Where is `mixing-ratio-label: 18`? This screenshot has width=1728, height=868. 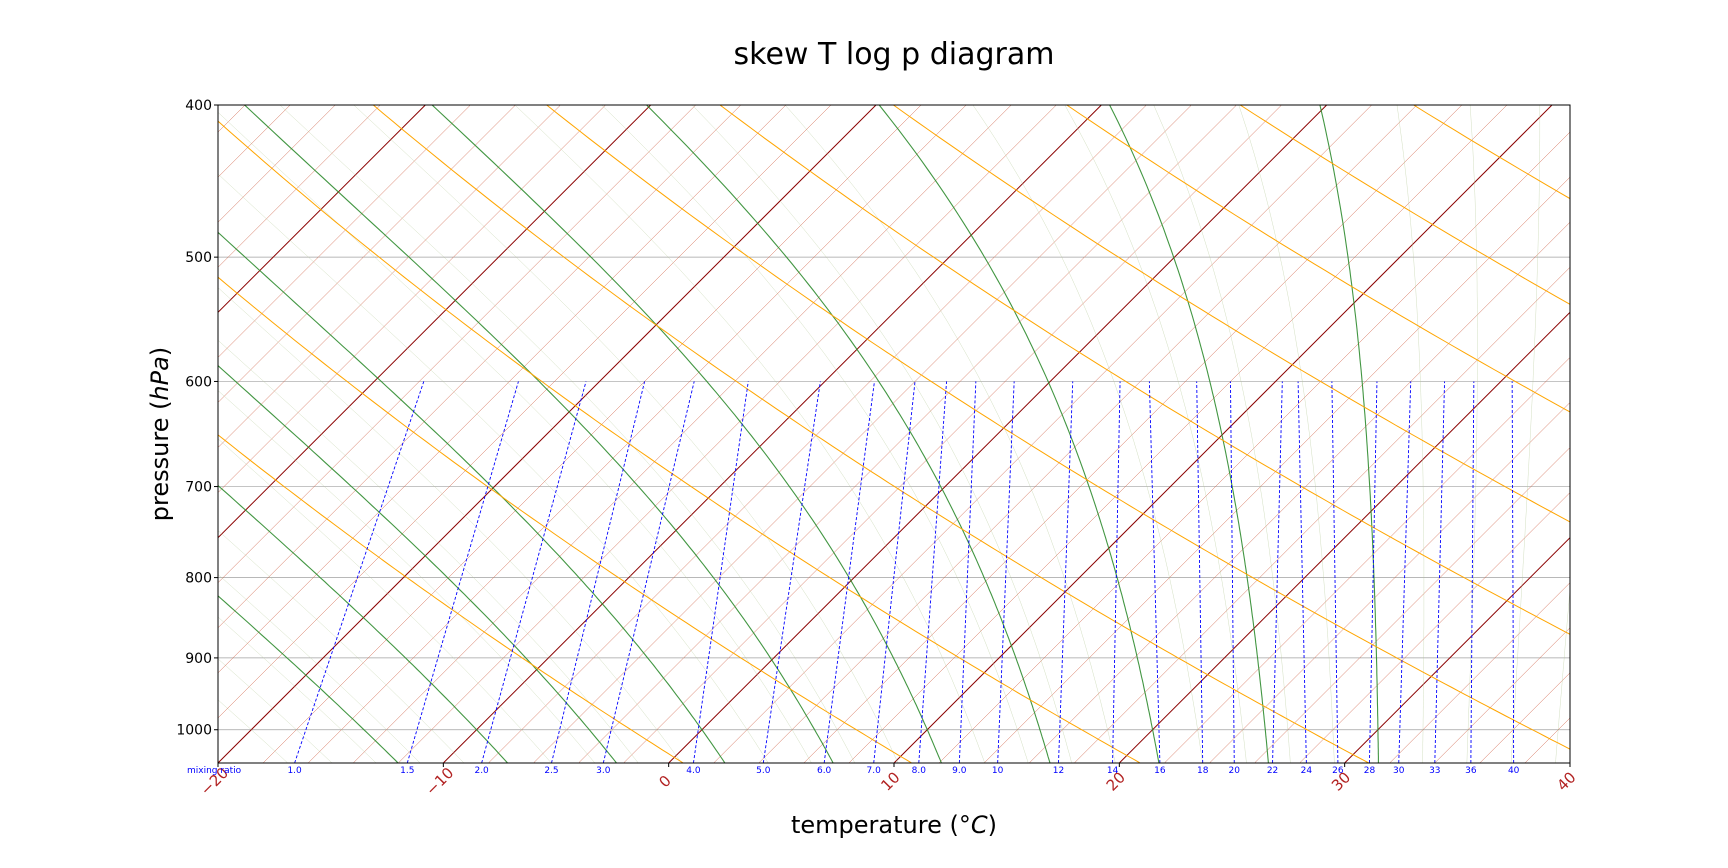
mixing-ratio-label: 18 is located at coordinates (1203, 771).